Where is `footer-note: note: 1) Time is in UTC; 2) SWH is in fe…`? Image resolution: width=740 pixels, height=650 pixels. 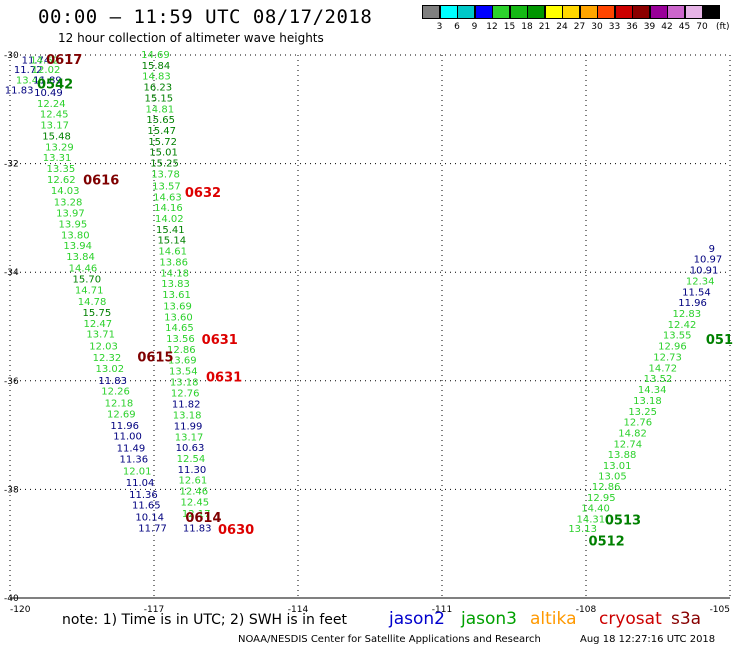 footer-note: note: 1) Time is in UTC; 2) SWH is in fe… is located at coordinates (205, 620).